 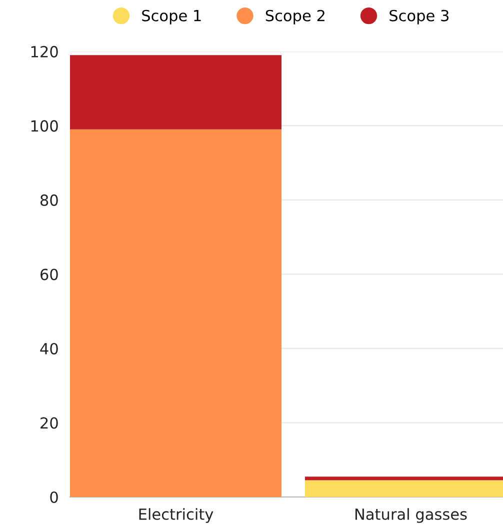 I want to click on x-tick-label: Electricity, so click(x=176, y=515).